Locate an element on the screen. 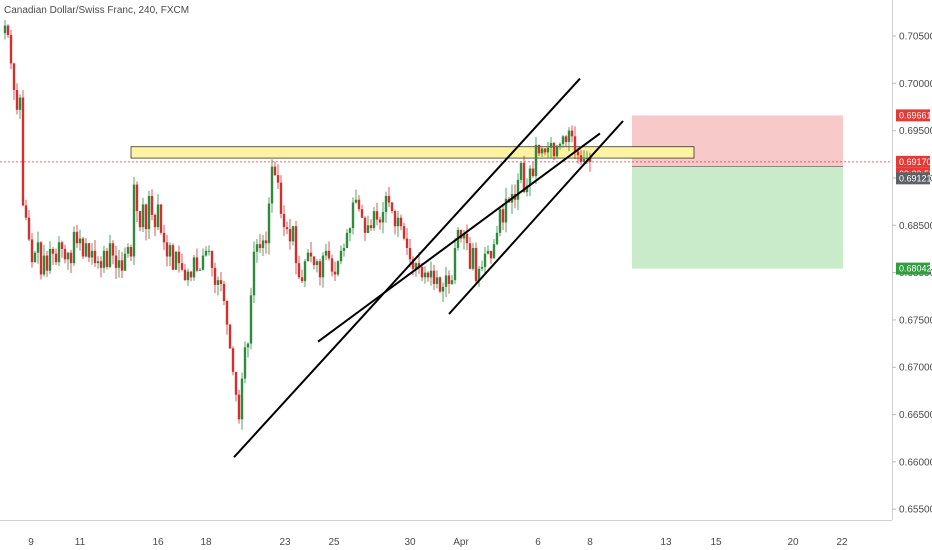  resistance-zone is located at coordinates (412, 152).